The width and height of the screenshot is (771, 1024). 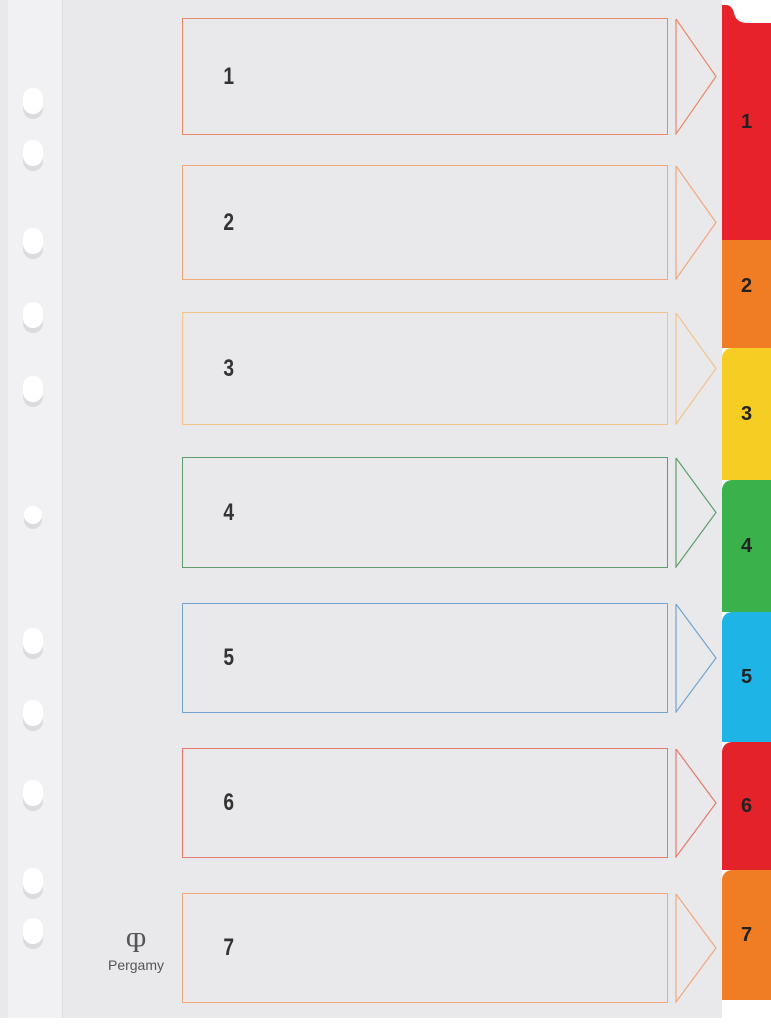 I want to click on row-number: 3, so click(x=229, y=368).